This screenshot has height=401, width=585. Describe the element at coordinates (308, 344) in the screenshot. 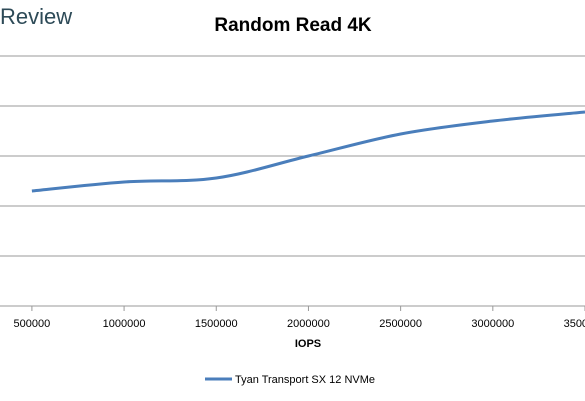

I see `x-axis-title: IOPS` at that location.